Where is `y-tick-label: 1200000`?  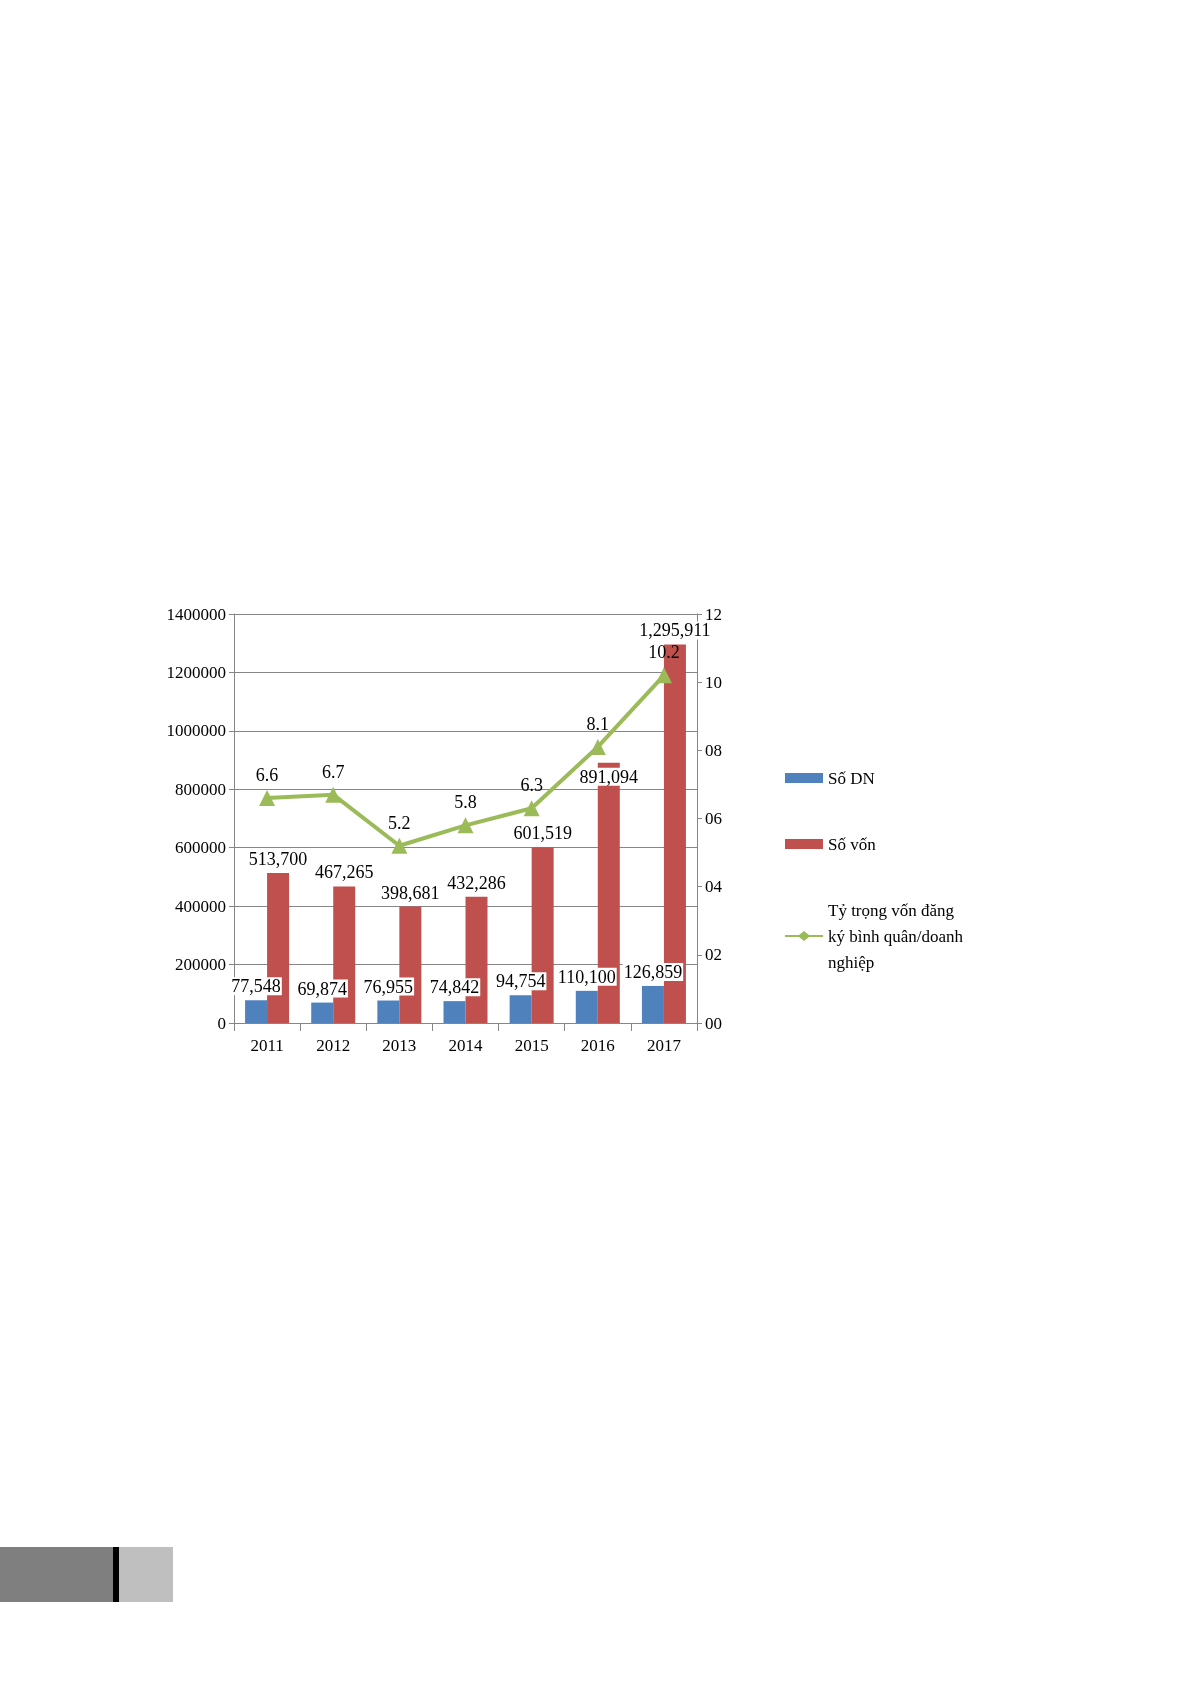 y-tick-label: 1200000 is located at coordinates (196, 672).